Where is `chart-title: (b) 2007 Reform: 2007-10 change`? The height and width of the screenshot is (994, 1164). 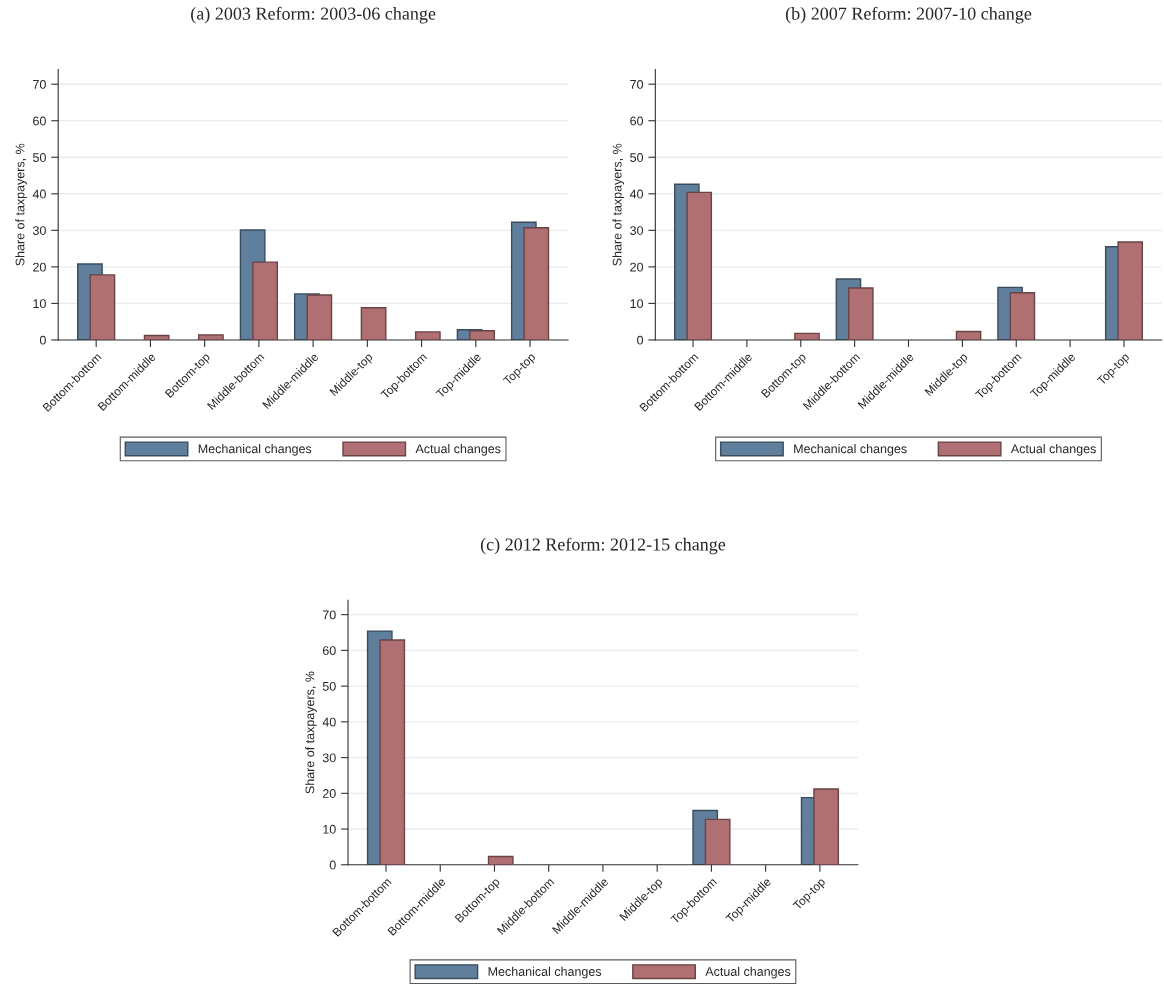
chart-title: (b) 2007 Reform: 2007-10 change is located at coordinates (908, 15).